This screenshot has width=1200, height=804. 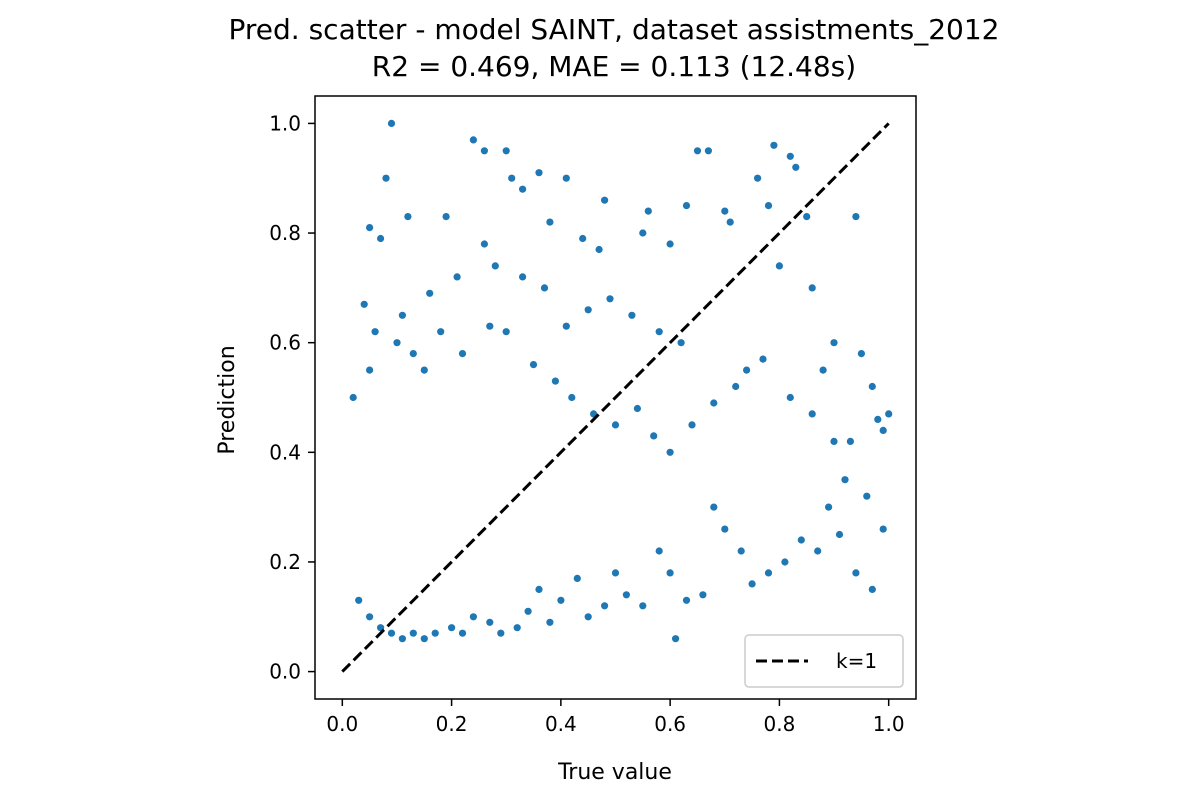 I want to click on y-axis-label: Prediction, so click(x=227, y=399).